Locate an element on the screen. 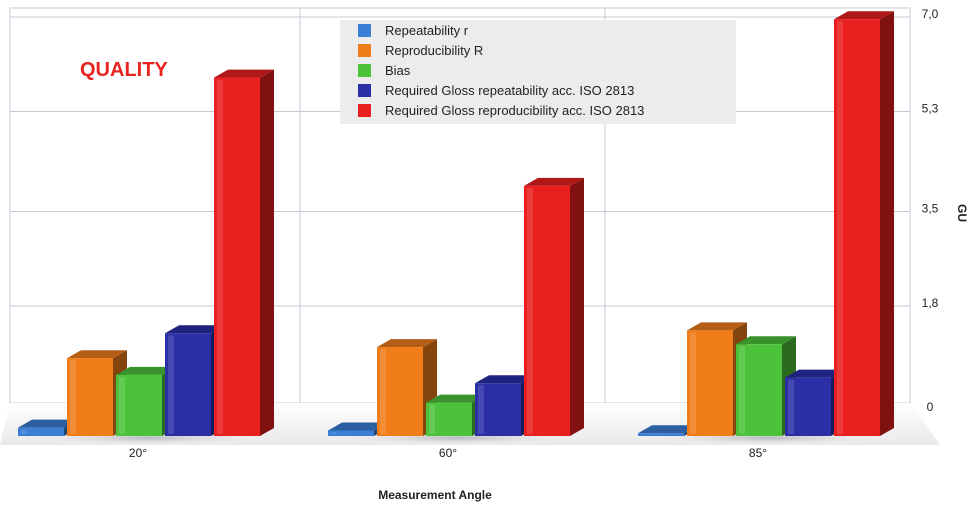 The image size is (970, 513). legend-item: Repeatability r is located at coordinates (413, 30).